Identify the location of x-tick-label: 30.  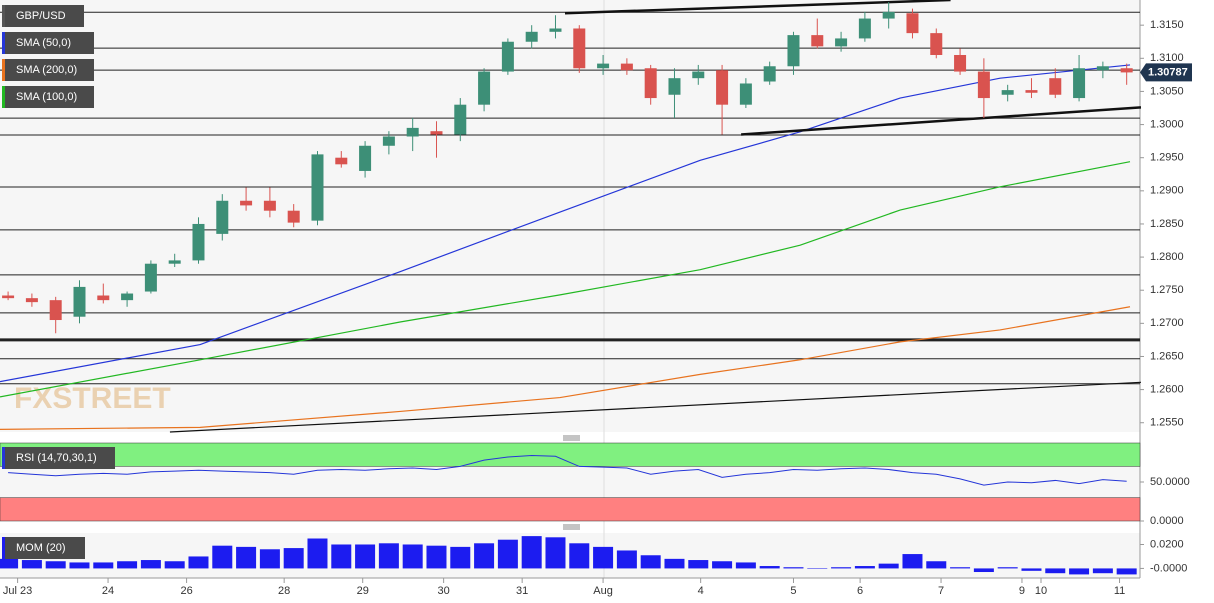
(443, 591).